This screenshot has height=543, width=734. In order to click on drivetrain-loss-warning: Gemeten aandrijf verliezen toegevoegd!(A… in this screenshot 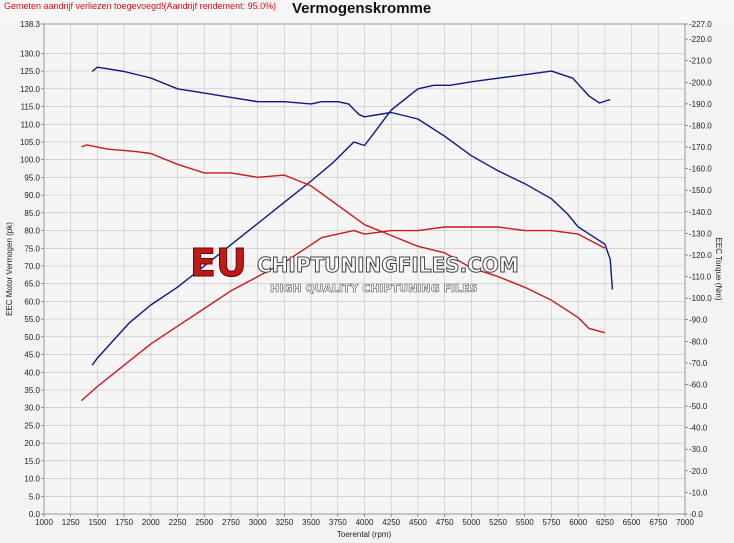, I will do `click(140, 6)`.